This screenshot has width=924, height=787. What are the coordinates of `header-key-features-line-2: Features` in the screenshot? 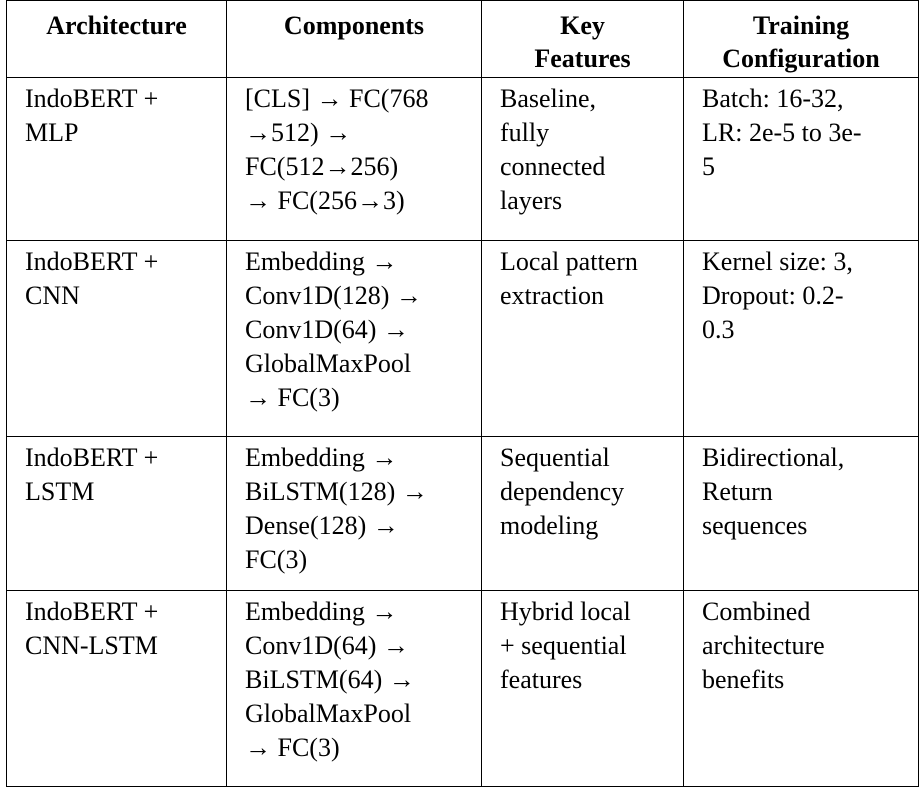 It's located at (582, 58).